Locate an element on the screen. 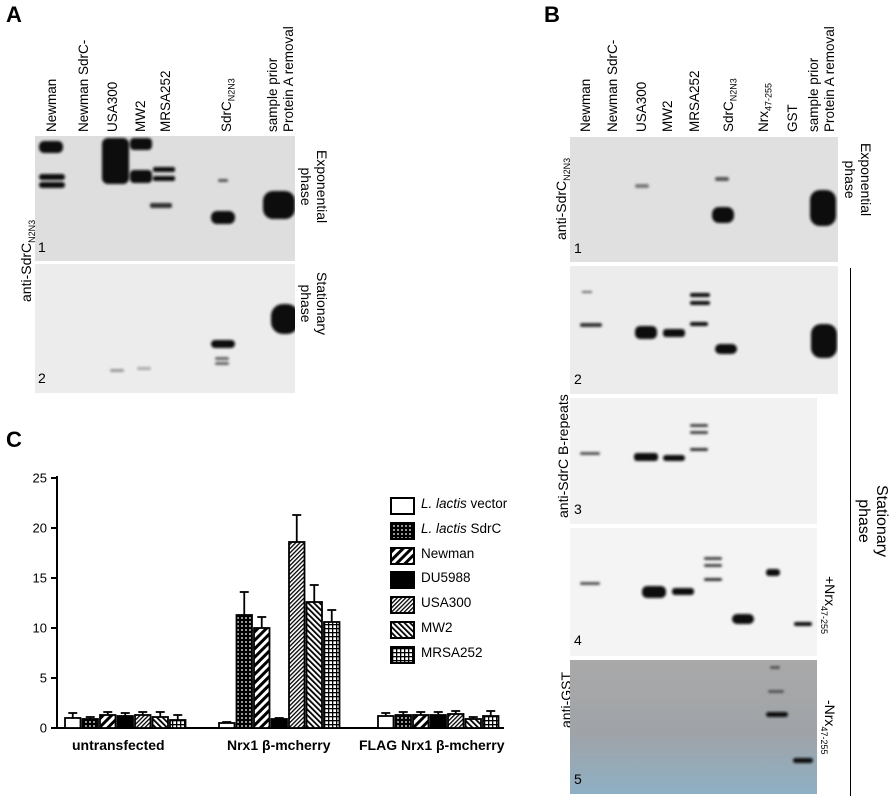  panel-b-blot-5: 5 is located at coordinates (693, 727).